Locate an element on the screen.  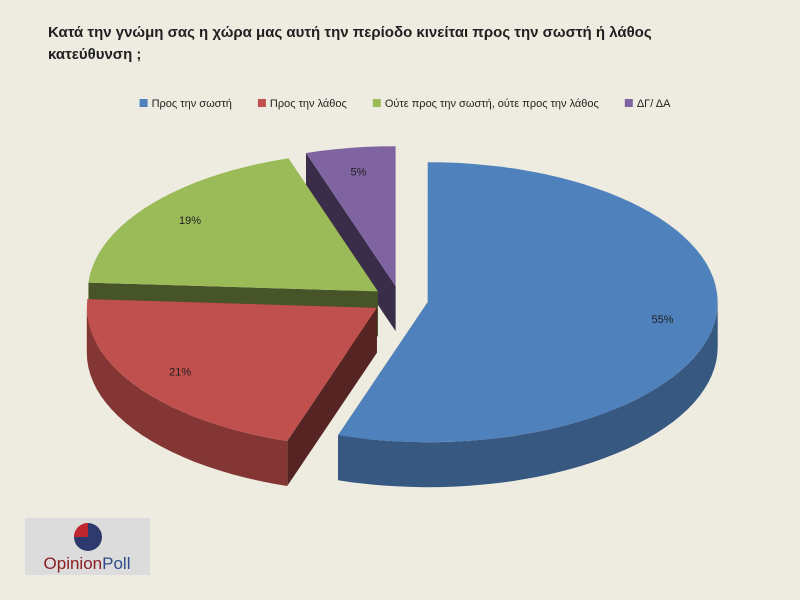
logo-word: Opinion is located at coordinates (73, 563).